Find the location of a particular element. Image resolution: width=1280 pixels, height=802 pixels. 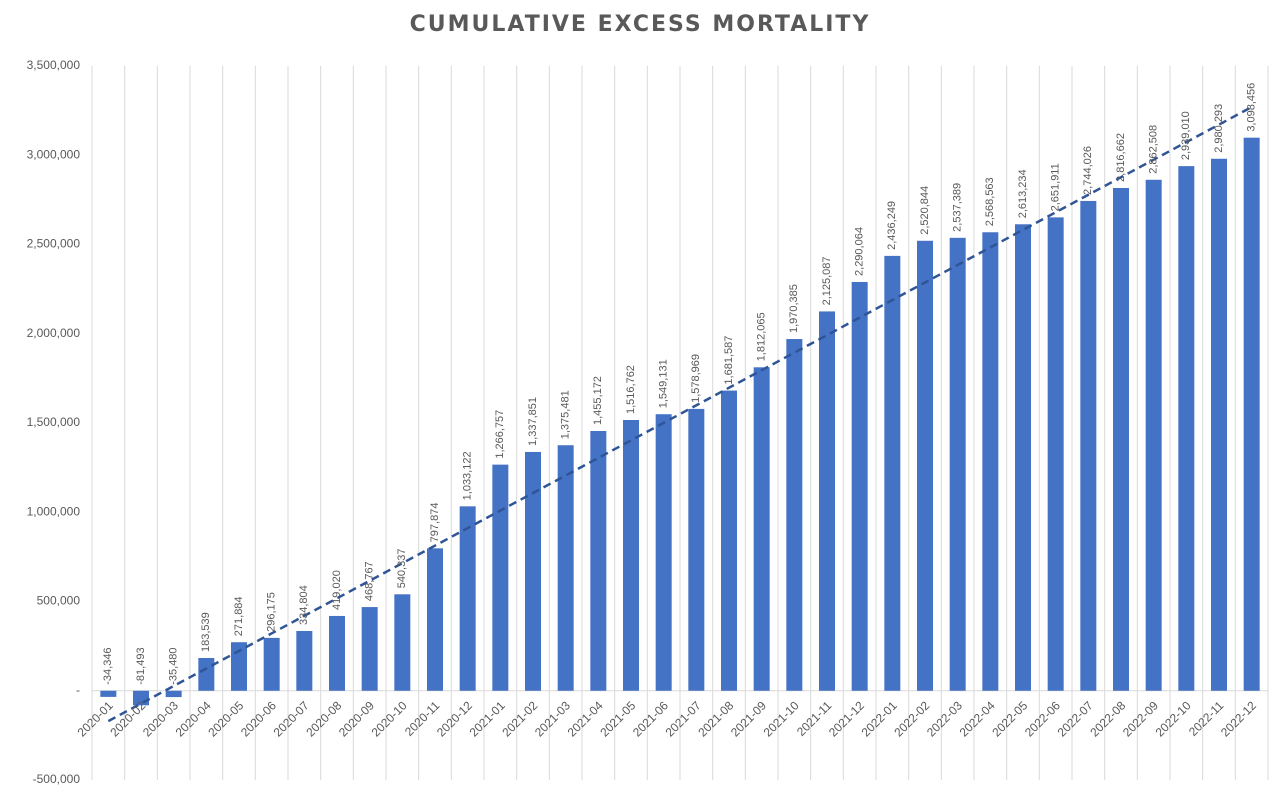

y-tick-label: 2,000,000 is located at coordinates (54, 333).